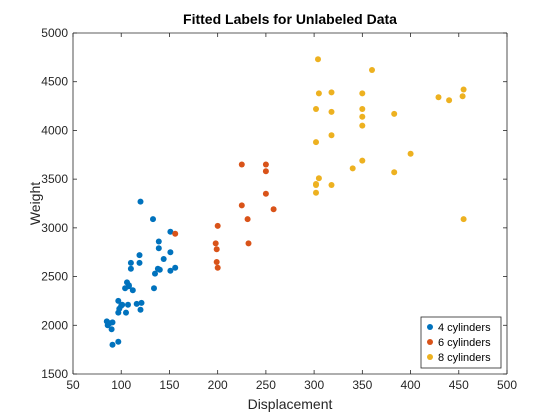 This screenshot has height=420, width=560. Describe the element at coordinates (314, 385) in the screenshot. I see `x-tick-label: 300` at that location.